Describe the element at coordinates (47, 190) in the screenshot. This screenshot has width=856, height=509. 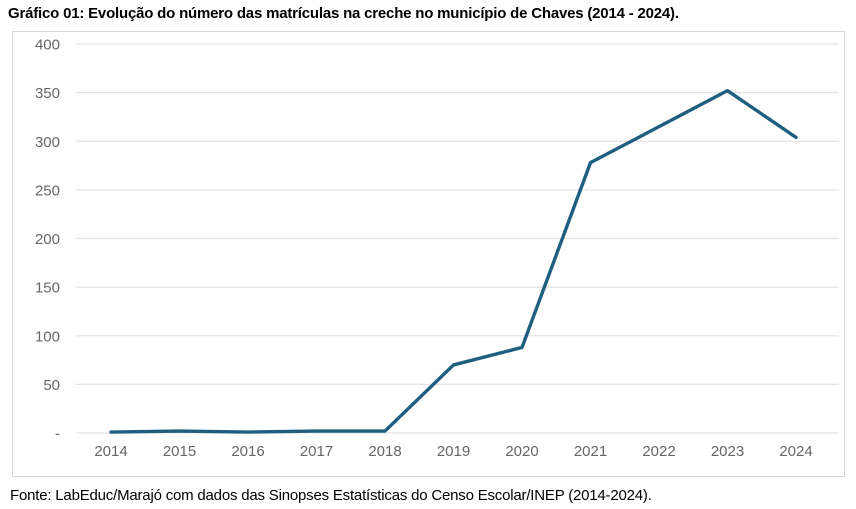
I see `y-tick-label: 250` at that location.